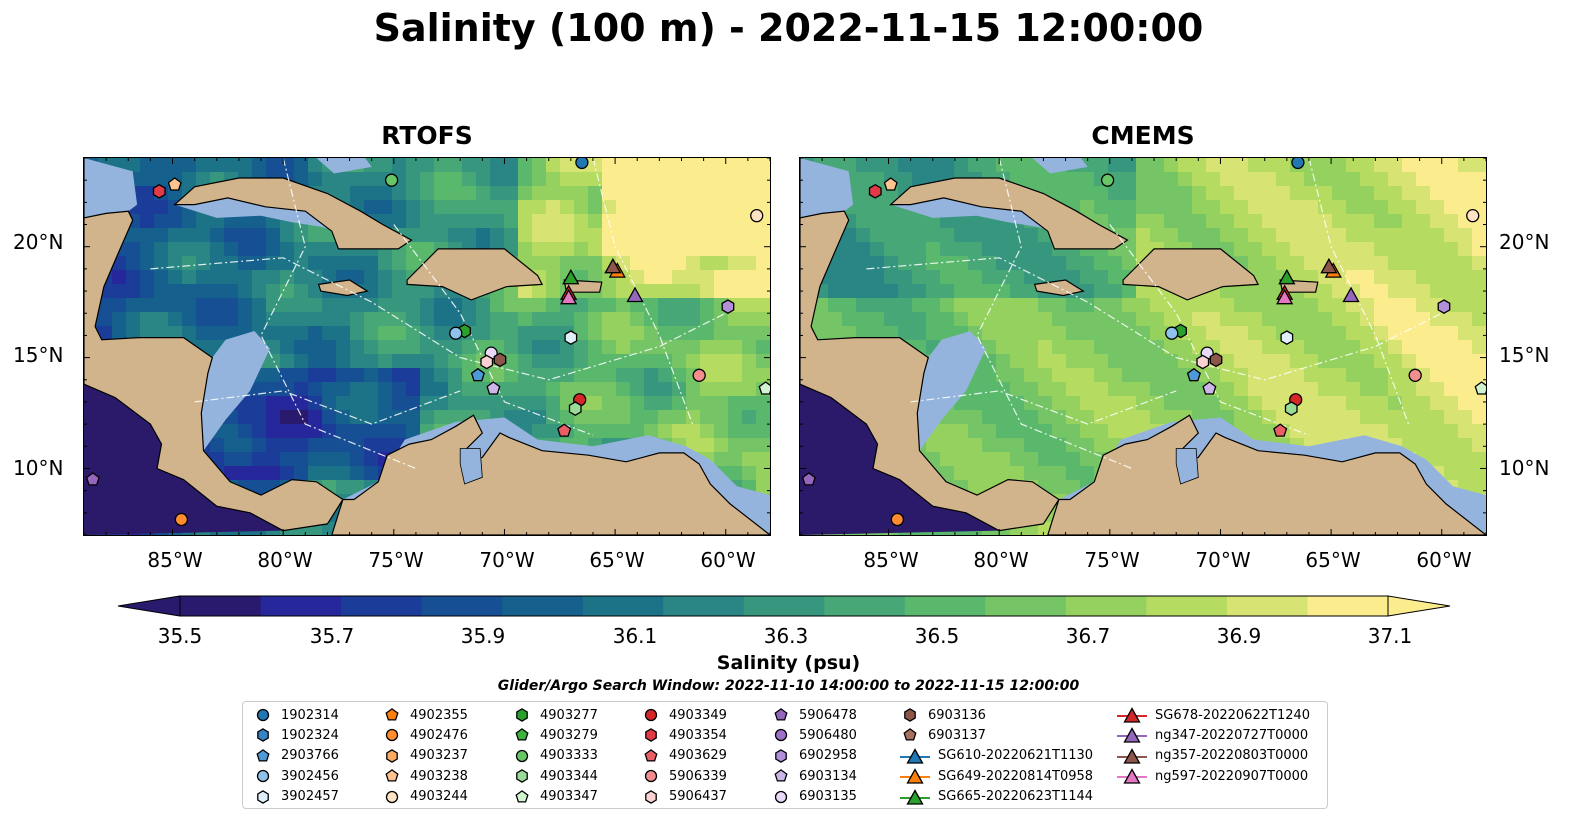 This screenshot has width=1577, height=827. Describe the element at coordinates (613, 265) in the screenshot. I see `glider-marker-ng357-20220803T0000` at that location.